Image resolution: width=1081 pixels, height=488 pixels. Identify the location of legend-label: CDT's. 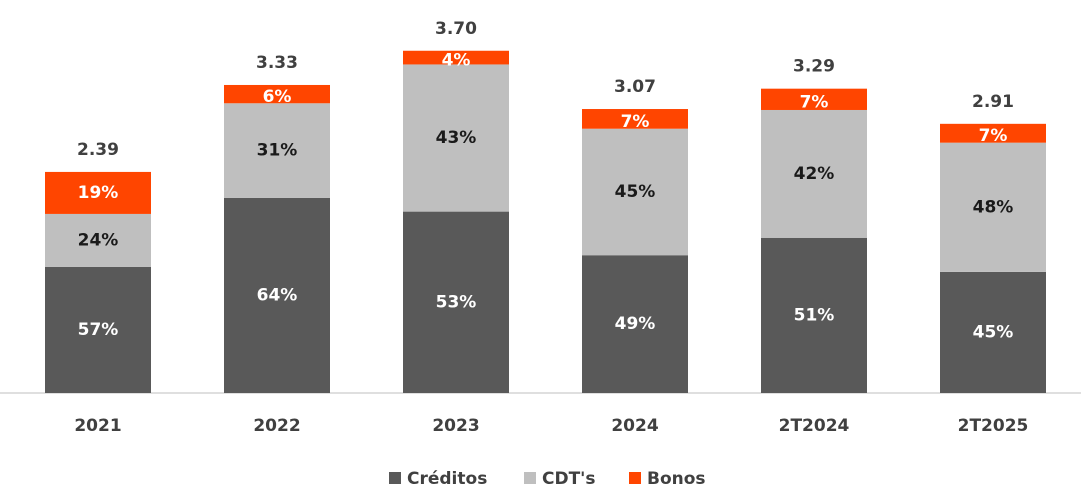
(569, 478).